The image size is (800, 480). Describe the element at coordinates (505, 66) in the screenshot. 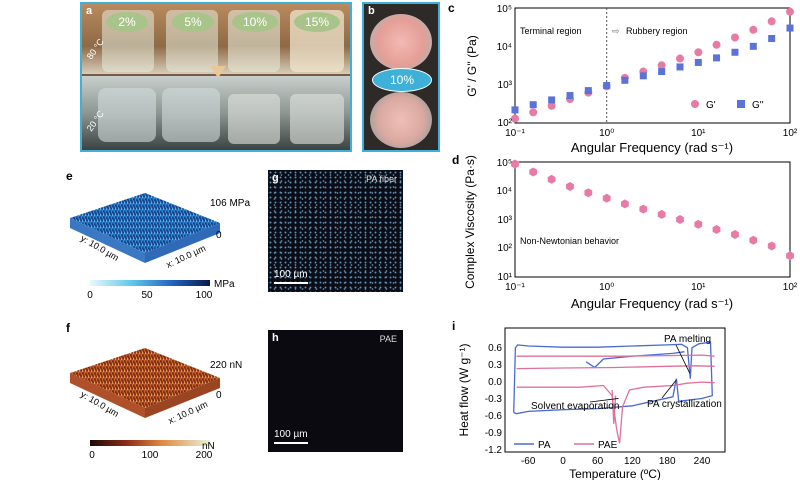

I see `c-y-ticks: 10² 10³ 10⁴ 10⁵` at that location.